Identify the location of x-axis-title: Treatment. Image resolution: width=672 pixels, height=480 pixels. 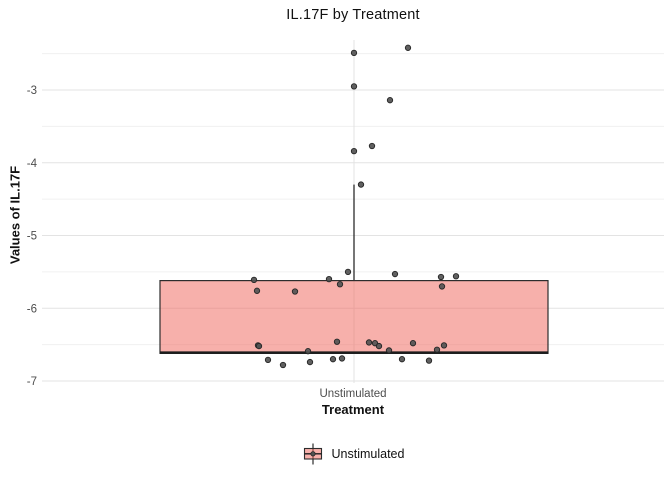
(353, 409).